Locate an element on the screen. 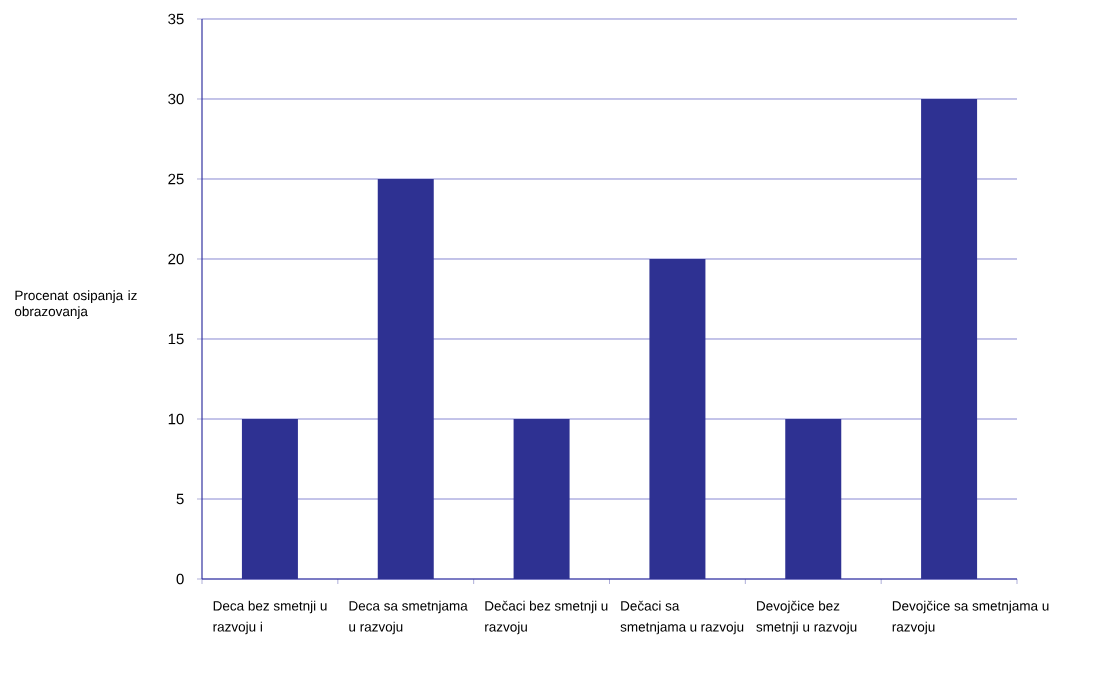 Image resolution: width=1103 pixels, height=673 pixels. x-tick-label: Dečaci bez smetnji u razvoju is located at coordinates (546, 617).